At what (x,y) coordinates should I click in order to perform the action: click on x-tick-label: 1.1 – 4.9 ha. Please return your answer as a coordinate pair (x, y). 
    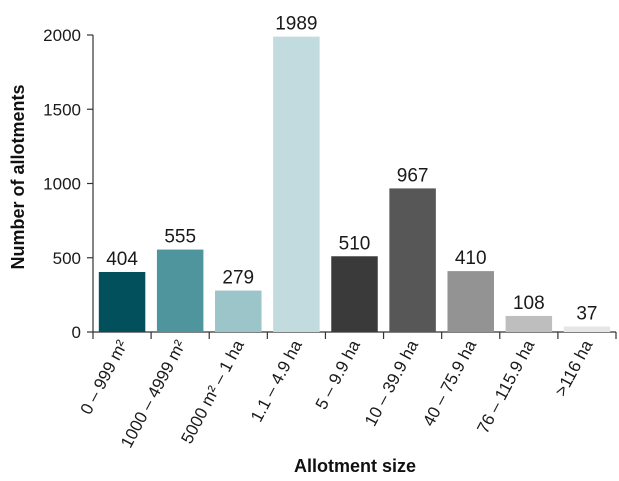
    Looking at the image, I should click on (276, 380).